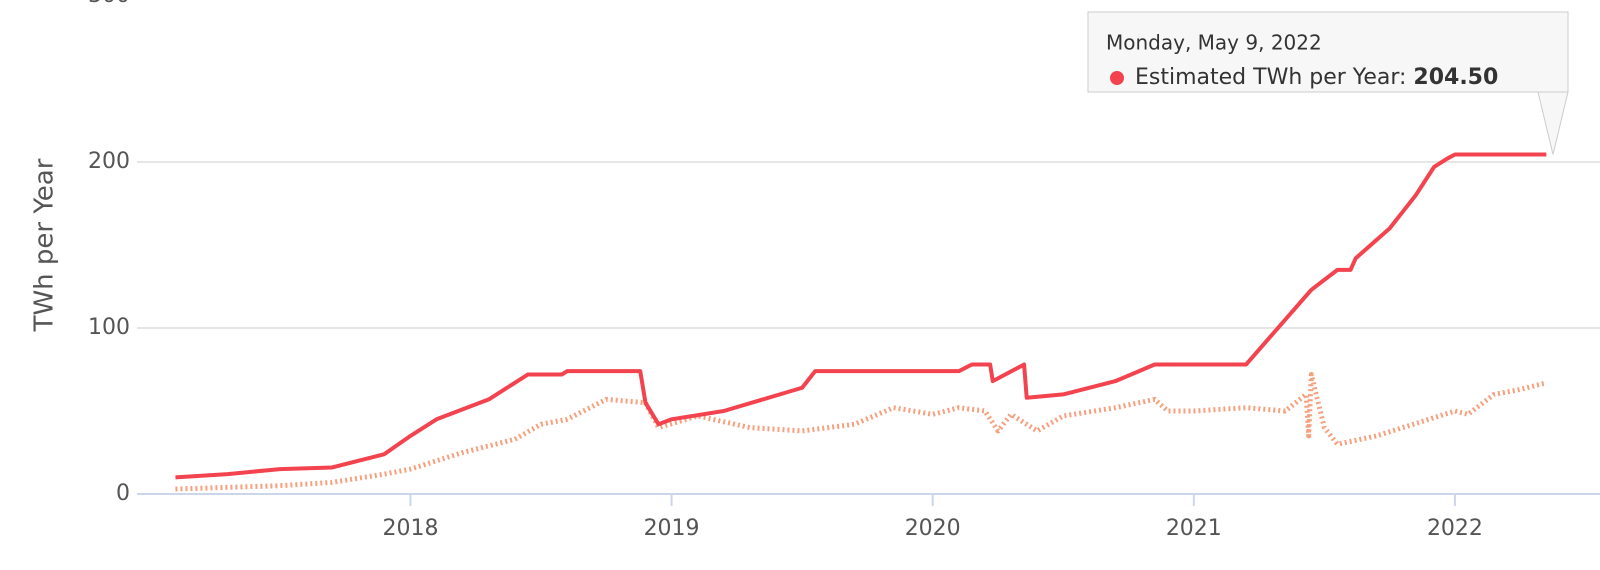 The image size is (1600, 570). What do you see at coordinates (123, 493) in the screenshot?
I see `y-tick-label: 0` at bounding box center [123, 493].